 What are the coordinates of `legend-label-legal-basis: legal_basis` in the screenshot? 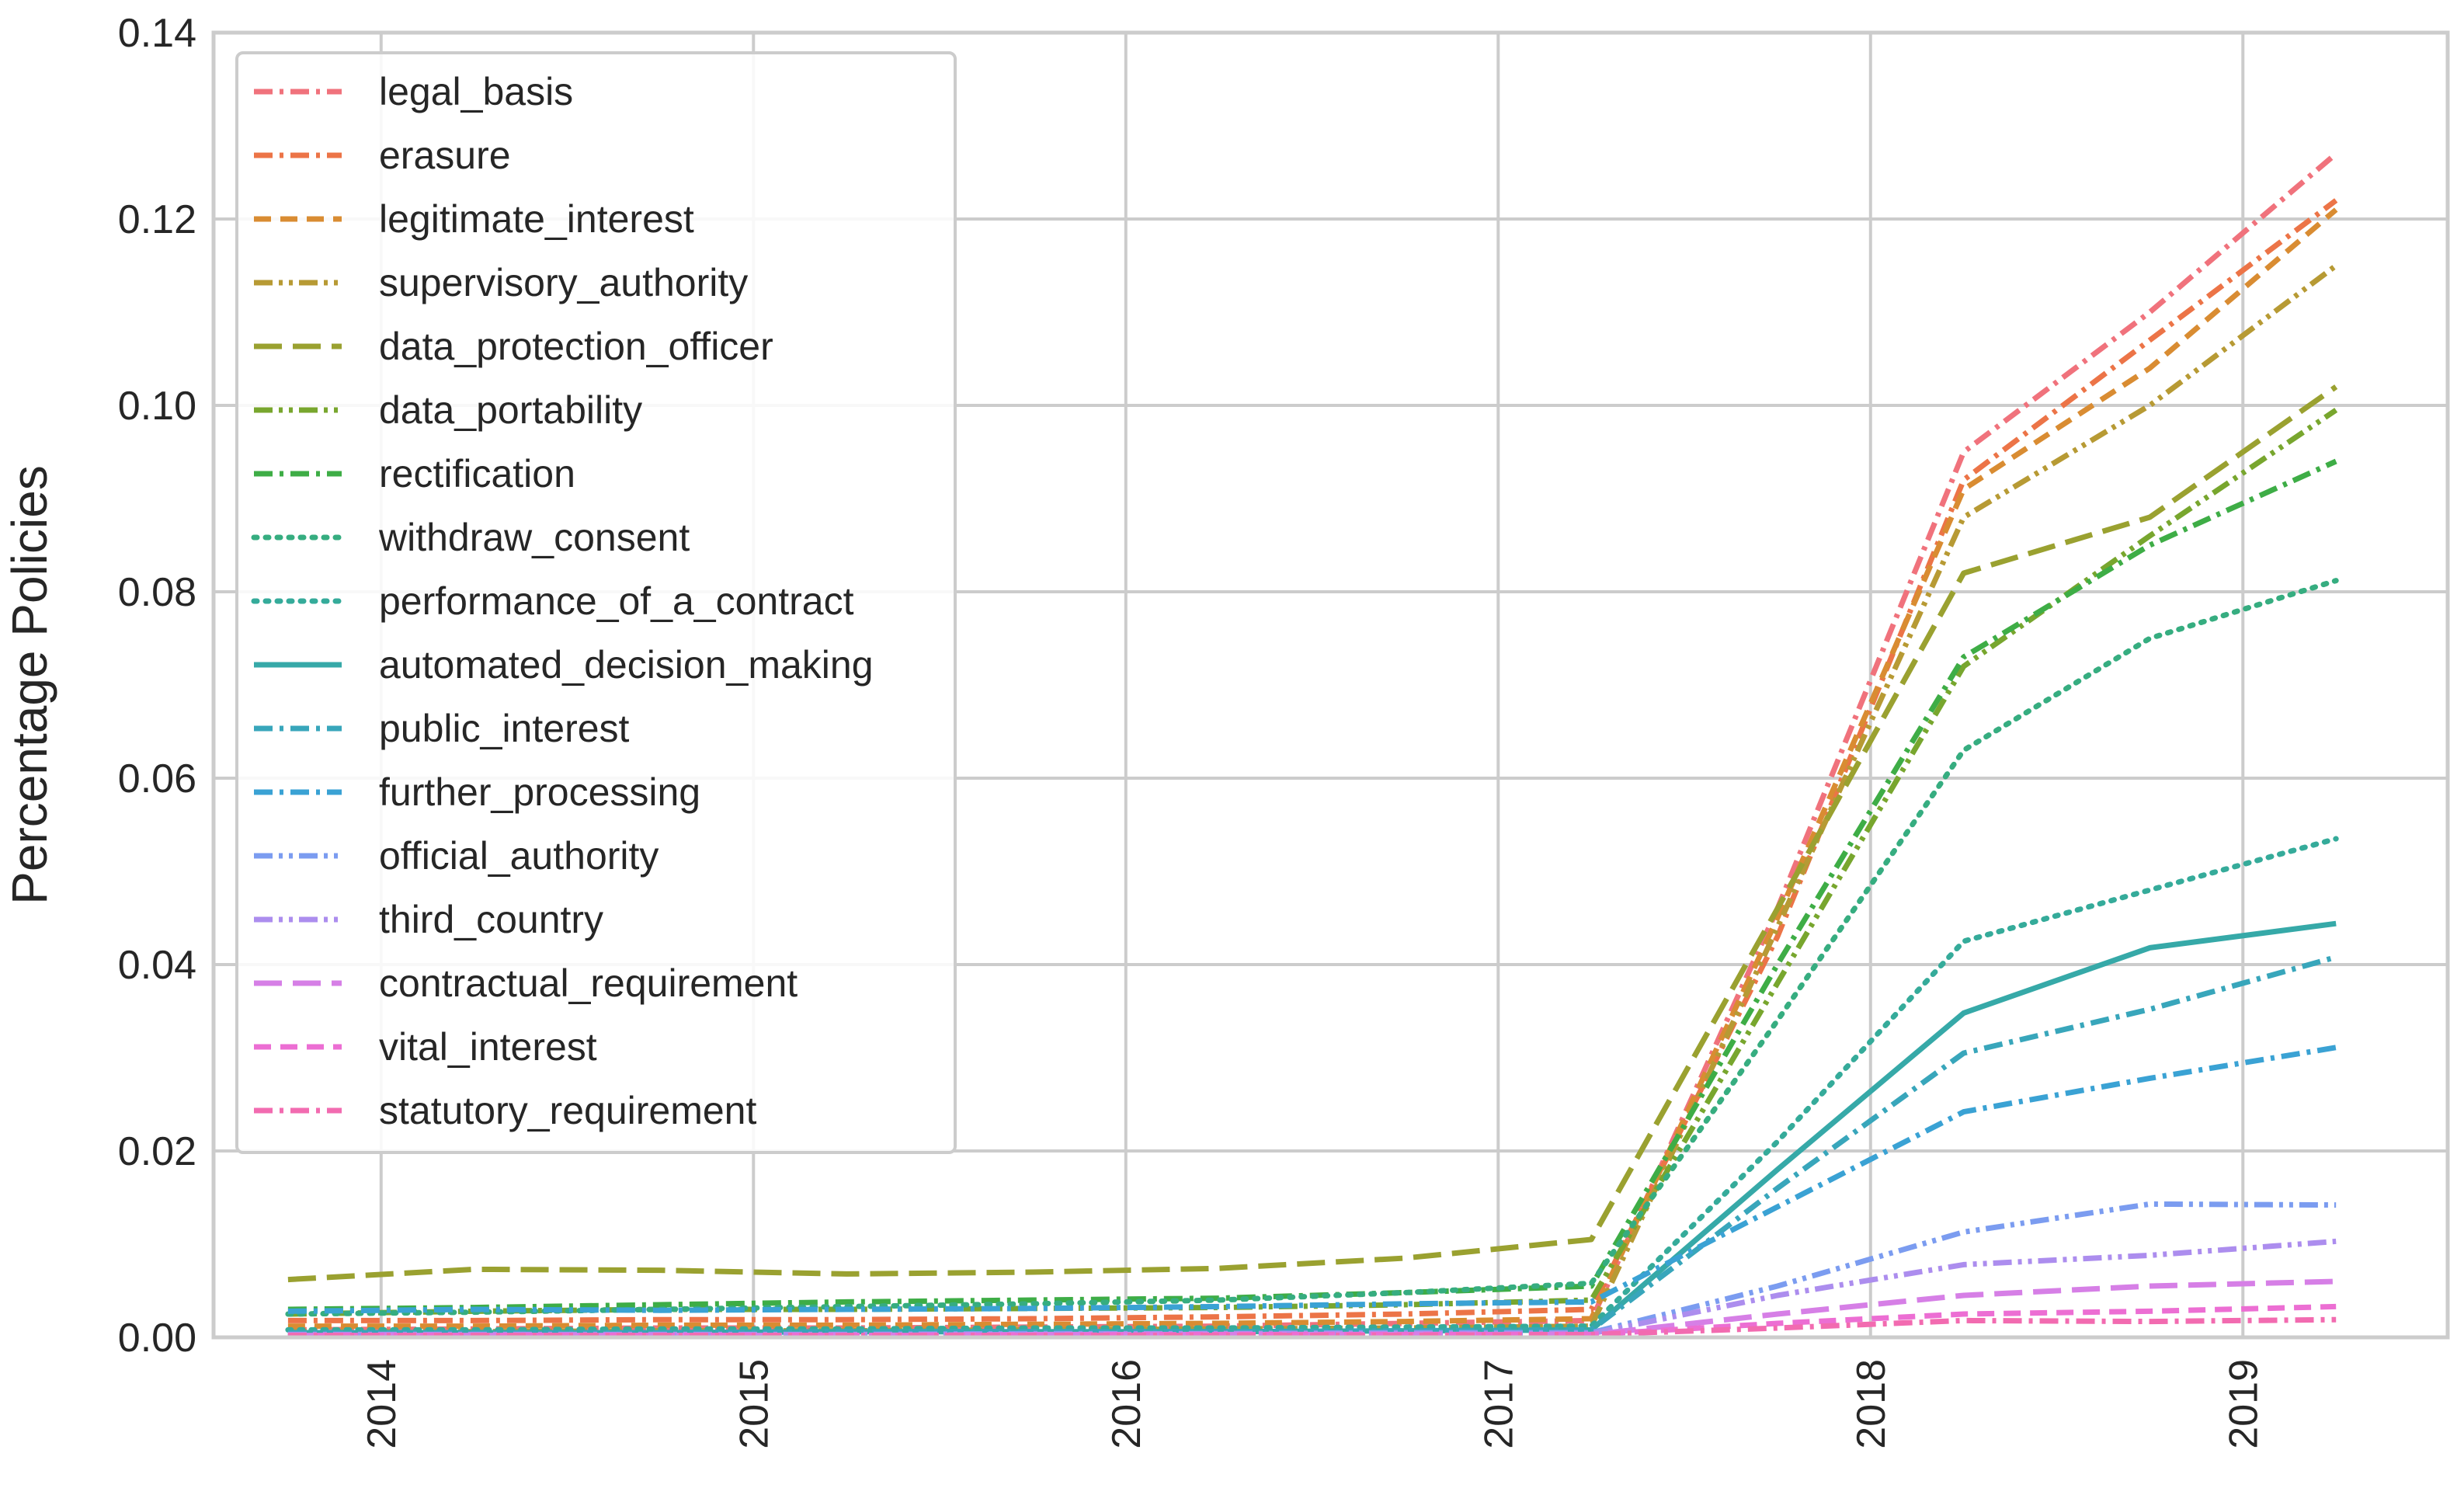 It's located at (476, 91).